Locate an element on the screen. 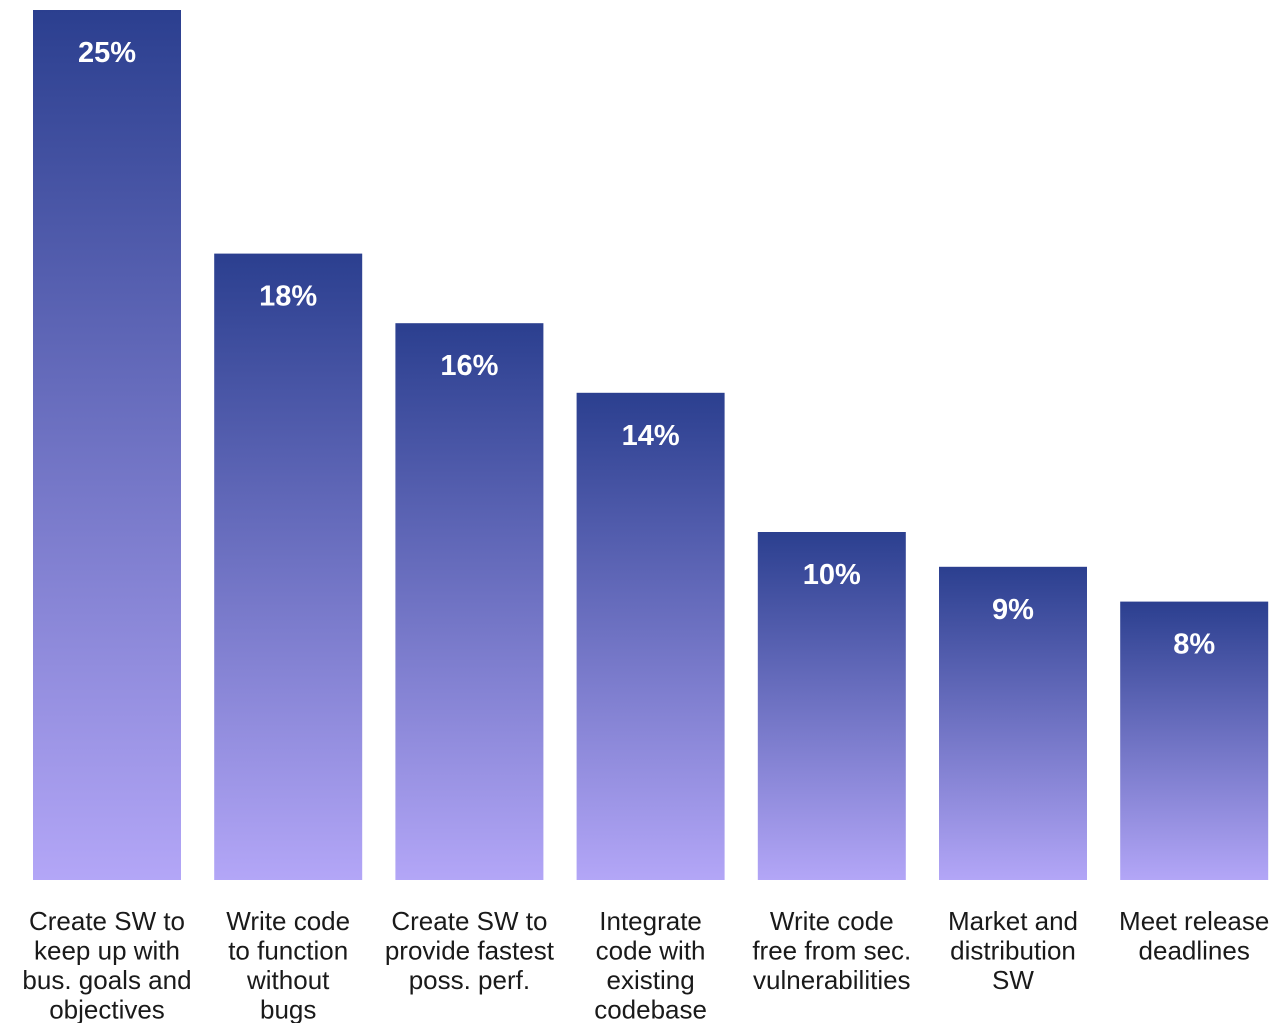 The width and height of the screenshot is (1271, 1023). category-label-line: objectives is located at coordinates (107, 1009).